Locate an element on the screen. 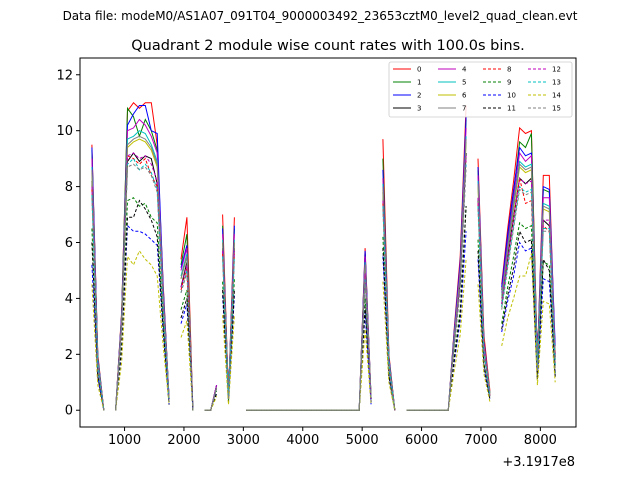 The image size is (640, 480). y-tick-label: 8 is located at coordinates (69, 187).